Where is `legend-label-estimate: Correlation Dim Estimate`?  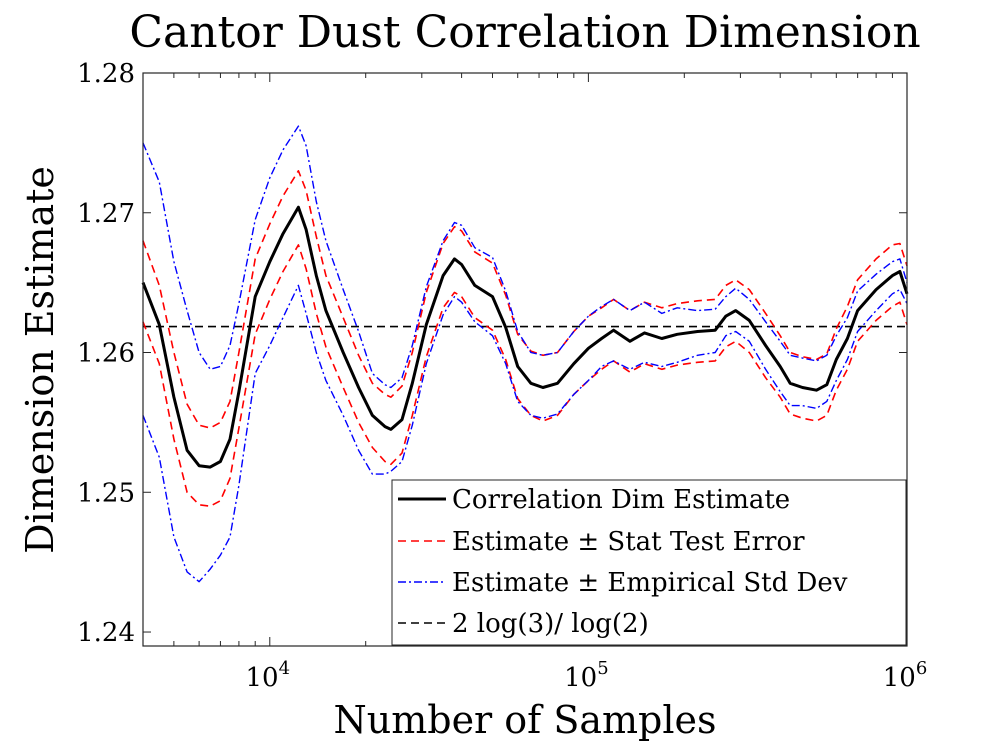
legend-label-estimate: Correlation Dim Estimate is located at coordinates (621, 500).